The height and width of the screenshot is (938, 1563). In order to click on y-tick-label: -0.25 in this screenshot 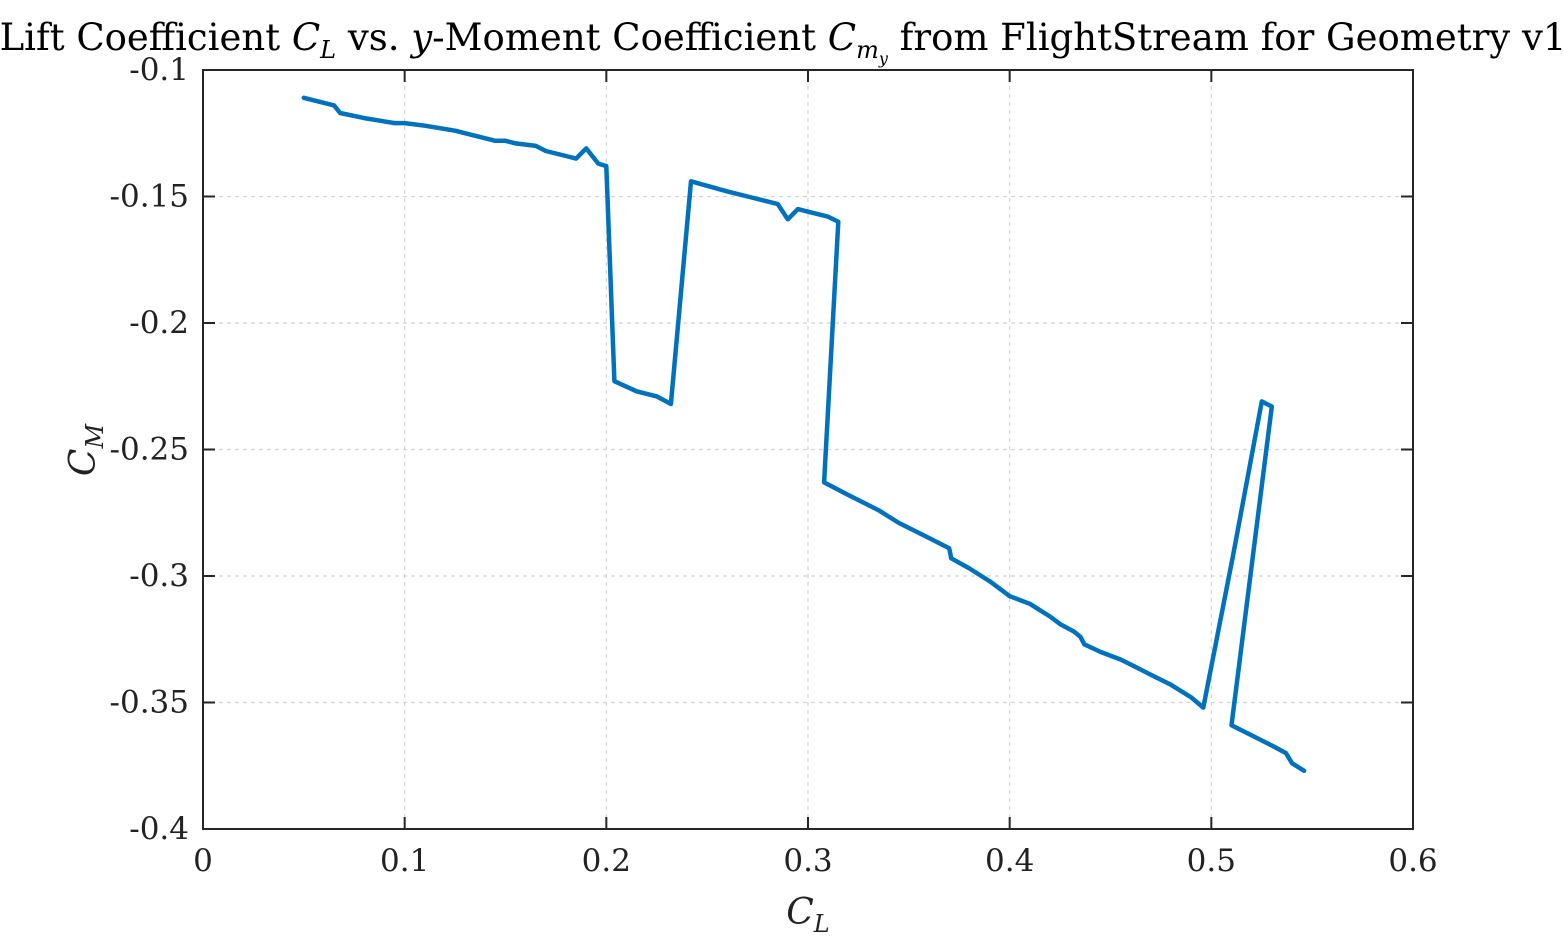, I will do `click(150, 450)`.